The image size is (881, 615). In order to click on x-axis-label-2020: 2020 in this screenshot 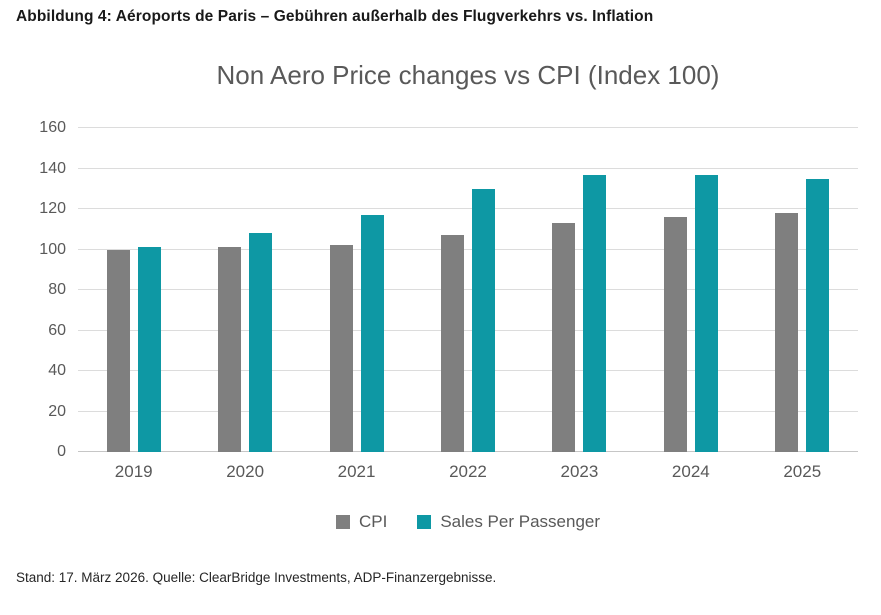, I will do `click(245, 471)`.